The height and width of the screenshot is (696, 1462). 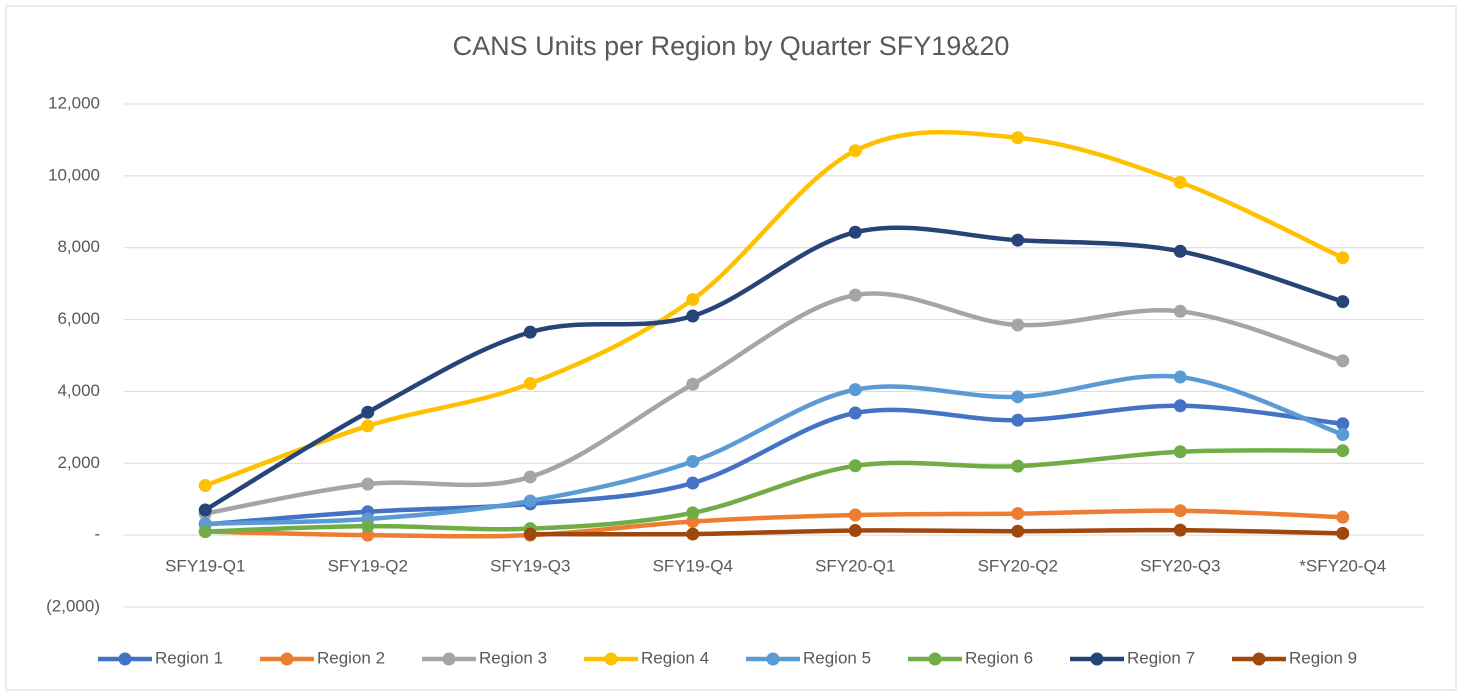 I want to click on x-tick-label: SFY19-Q2, so click(x=368, y=565).